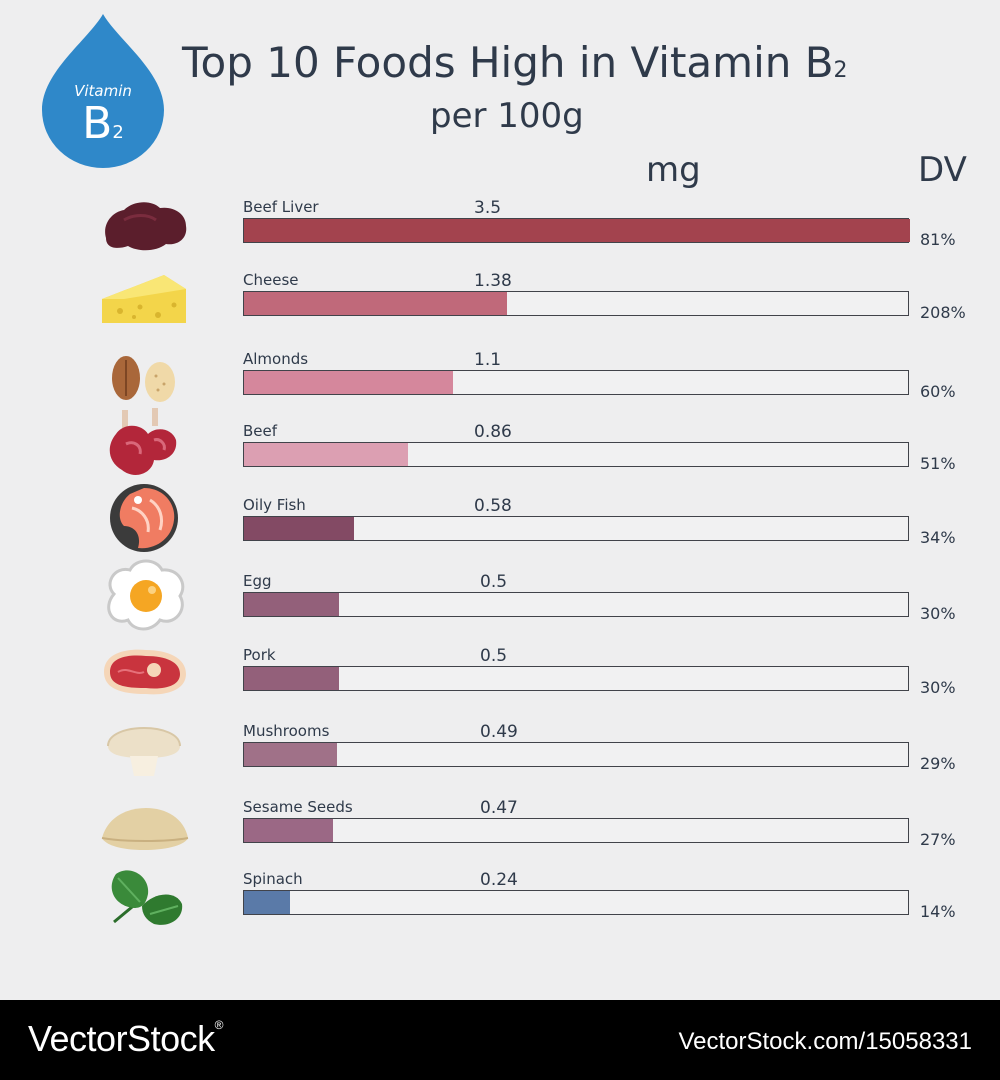 The width and height of the screenshot is (1000, 1080). Describe the element at coordinates (118, 132) in the screenshot. I see `badge-letter-sub: 2` at that location.